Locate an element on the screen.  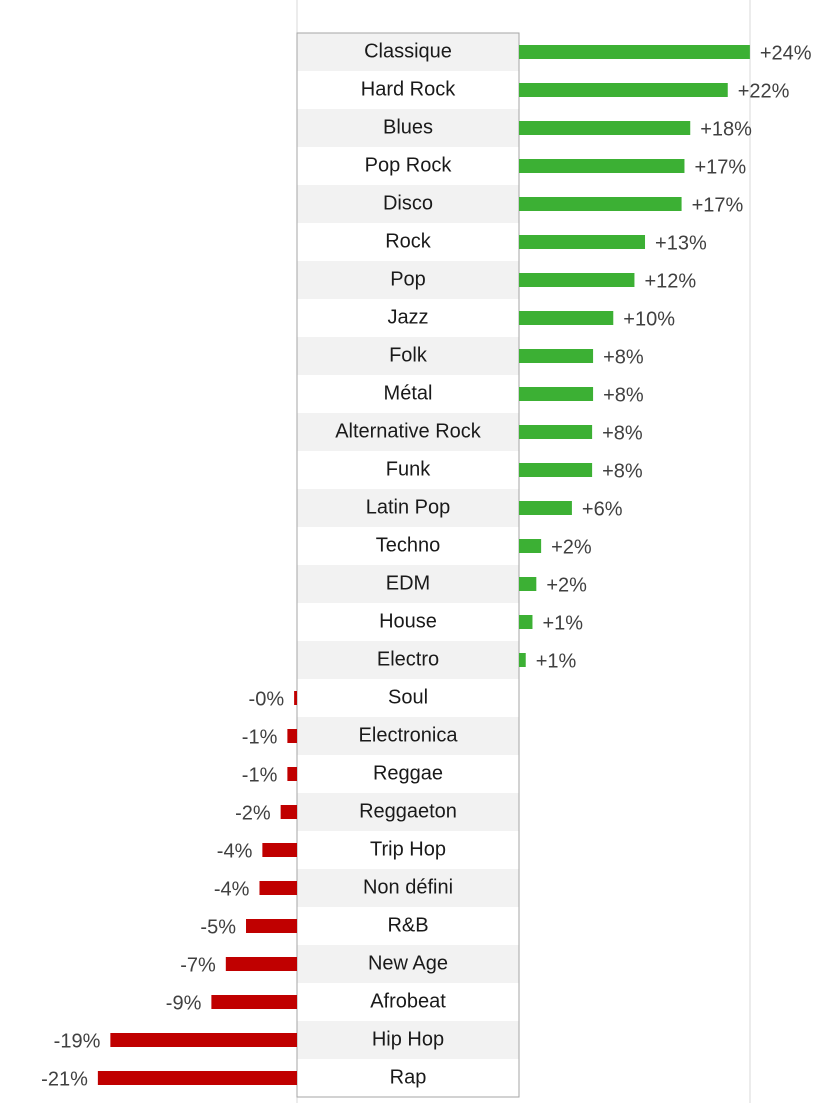
category-label: Alternative Rock is located at coordinates (408, 431).